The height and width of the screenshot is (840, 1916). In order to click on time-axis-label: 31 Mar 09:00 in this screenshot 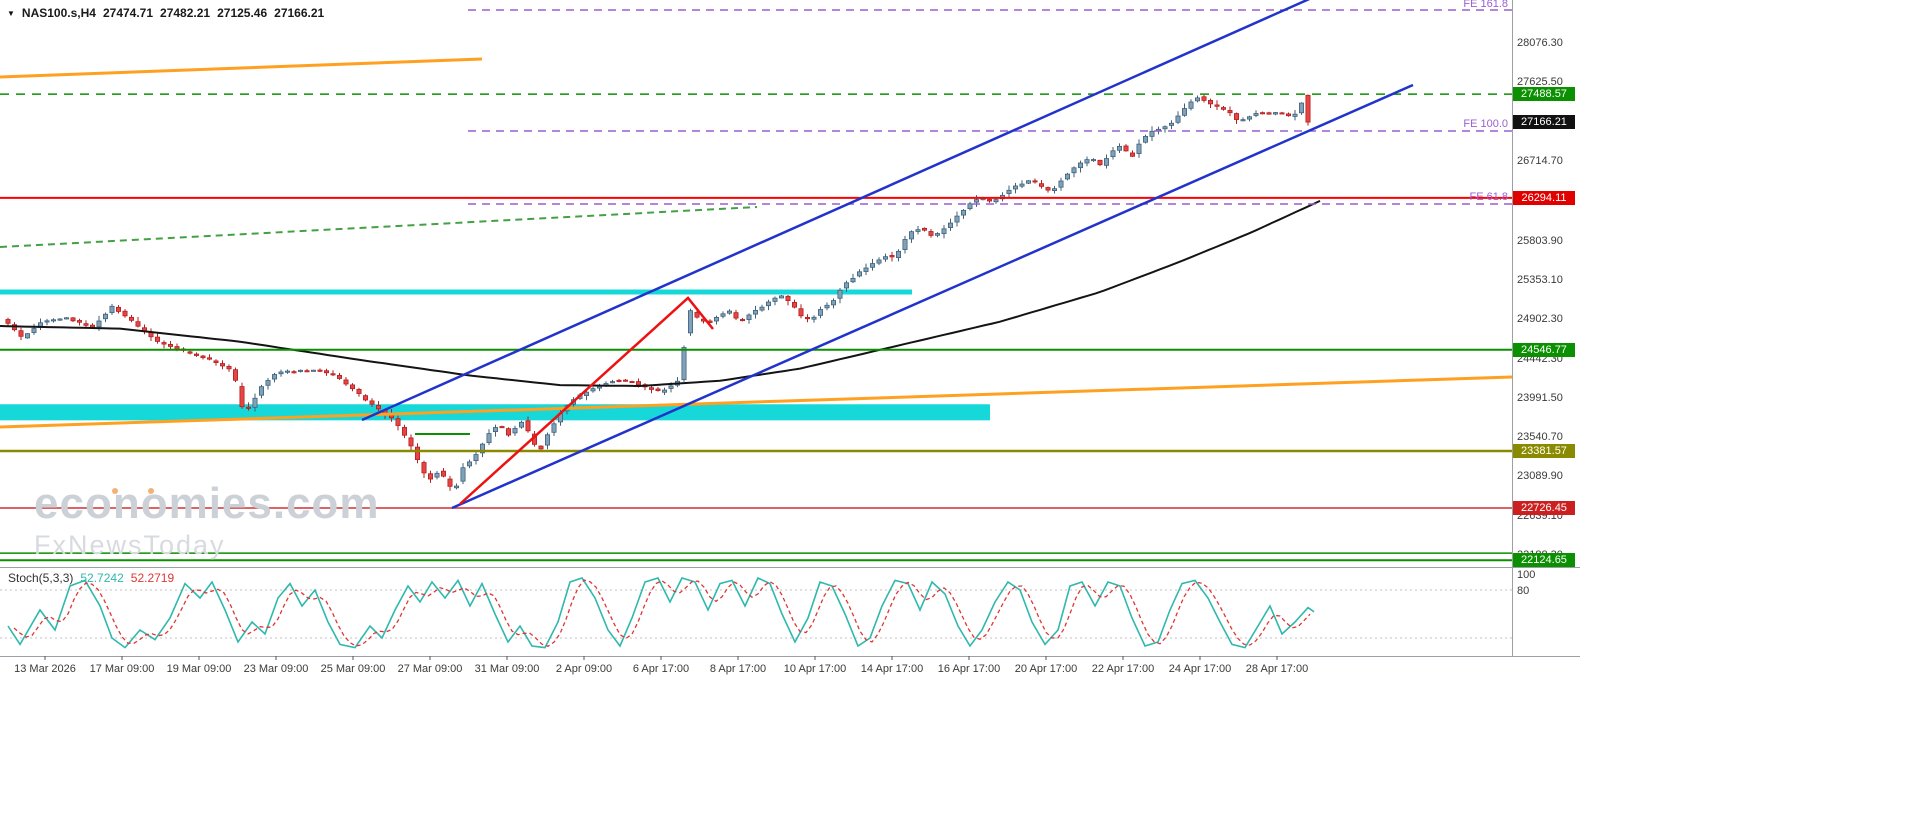, I will do `click(507, 669)`.